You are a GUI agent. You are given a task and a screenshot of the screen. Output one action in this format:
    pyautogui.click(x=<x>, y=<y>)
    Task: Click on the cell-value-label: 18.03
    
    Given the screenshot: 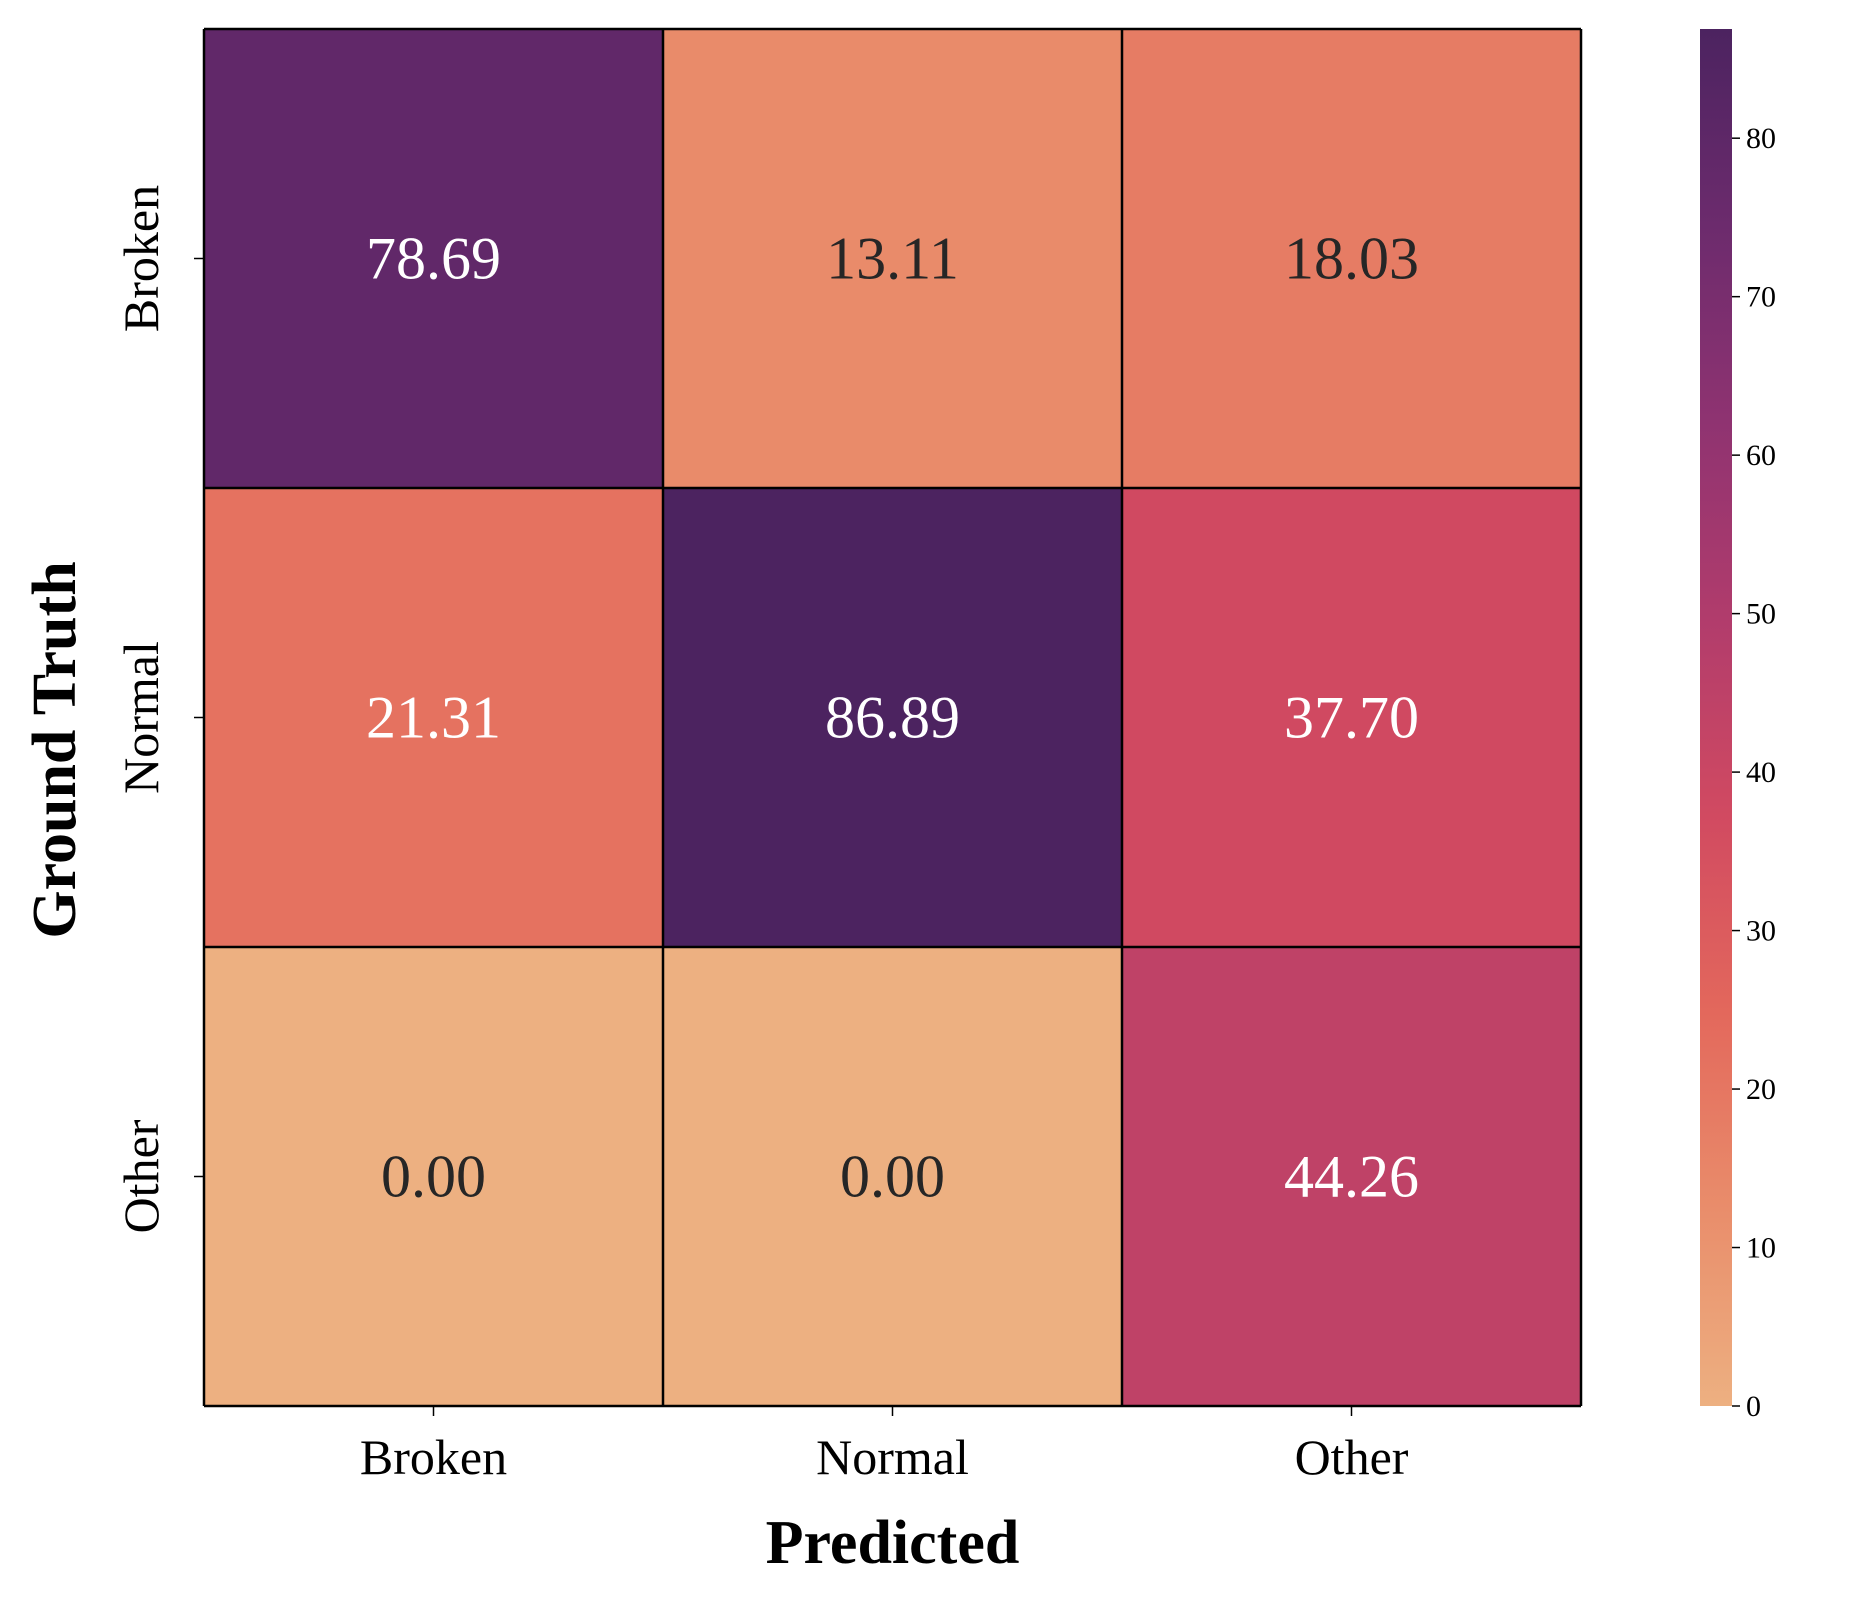 What is the action you would take?
    pyautogui.click(x=1351, y=259)
    